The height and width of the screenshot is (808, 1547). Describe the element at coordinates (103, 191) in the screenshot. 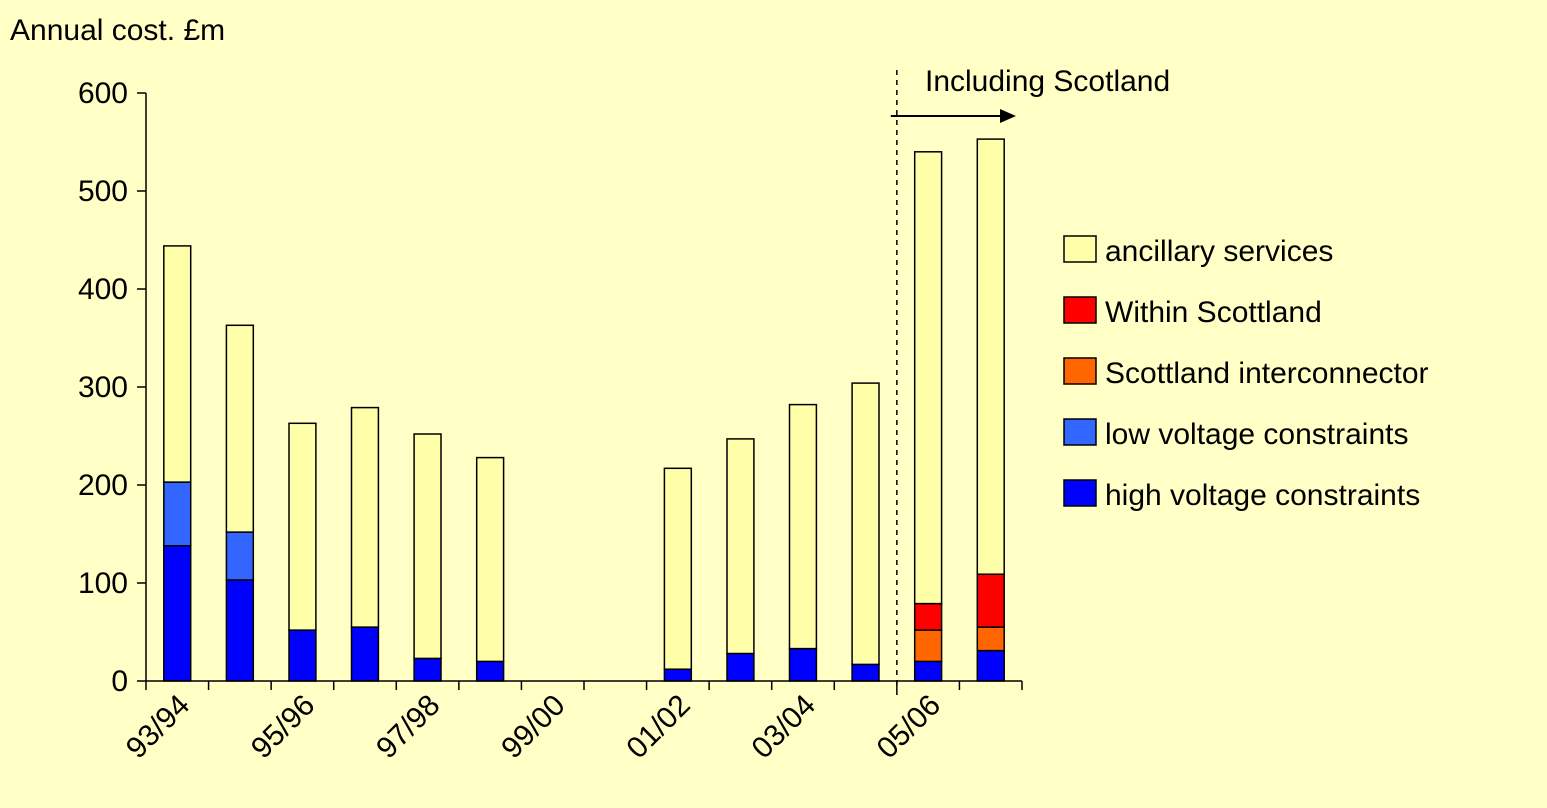

I see `y-tick-label-500: 500` at that location.